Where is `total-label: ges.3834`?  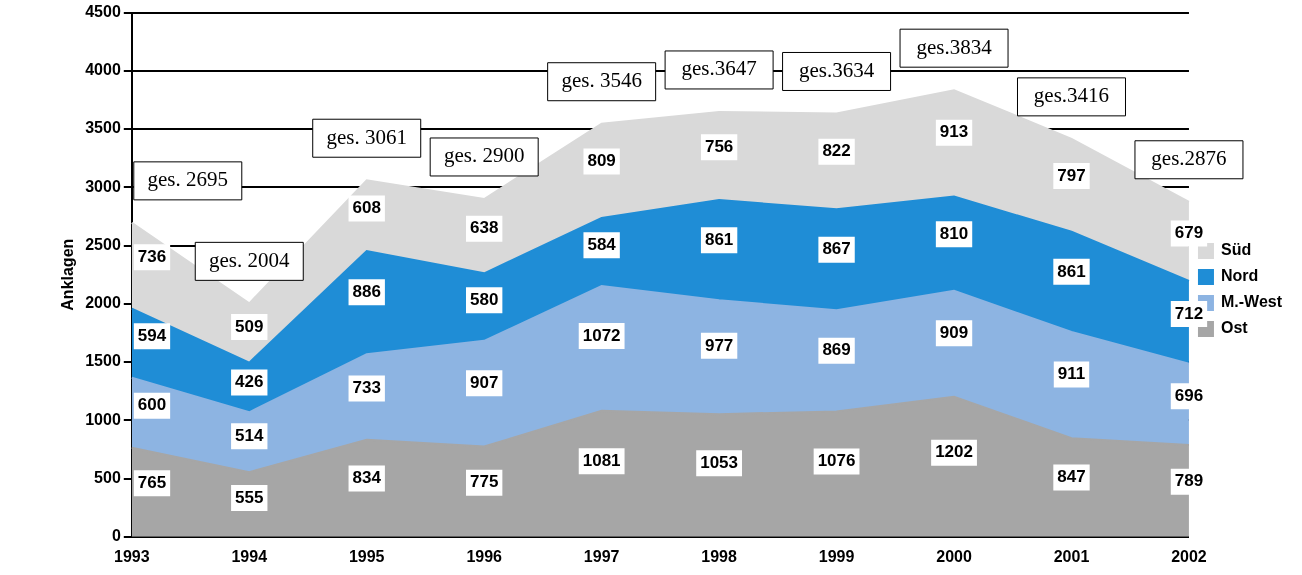
total-label: ges.3834 is located at coordinates (954, 46).